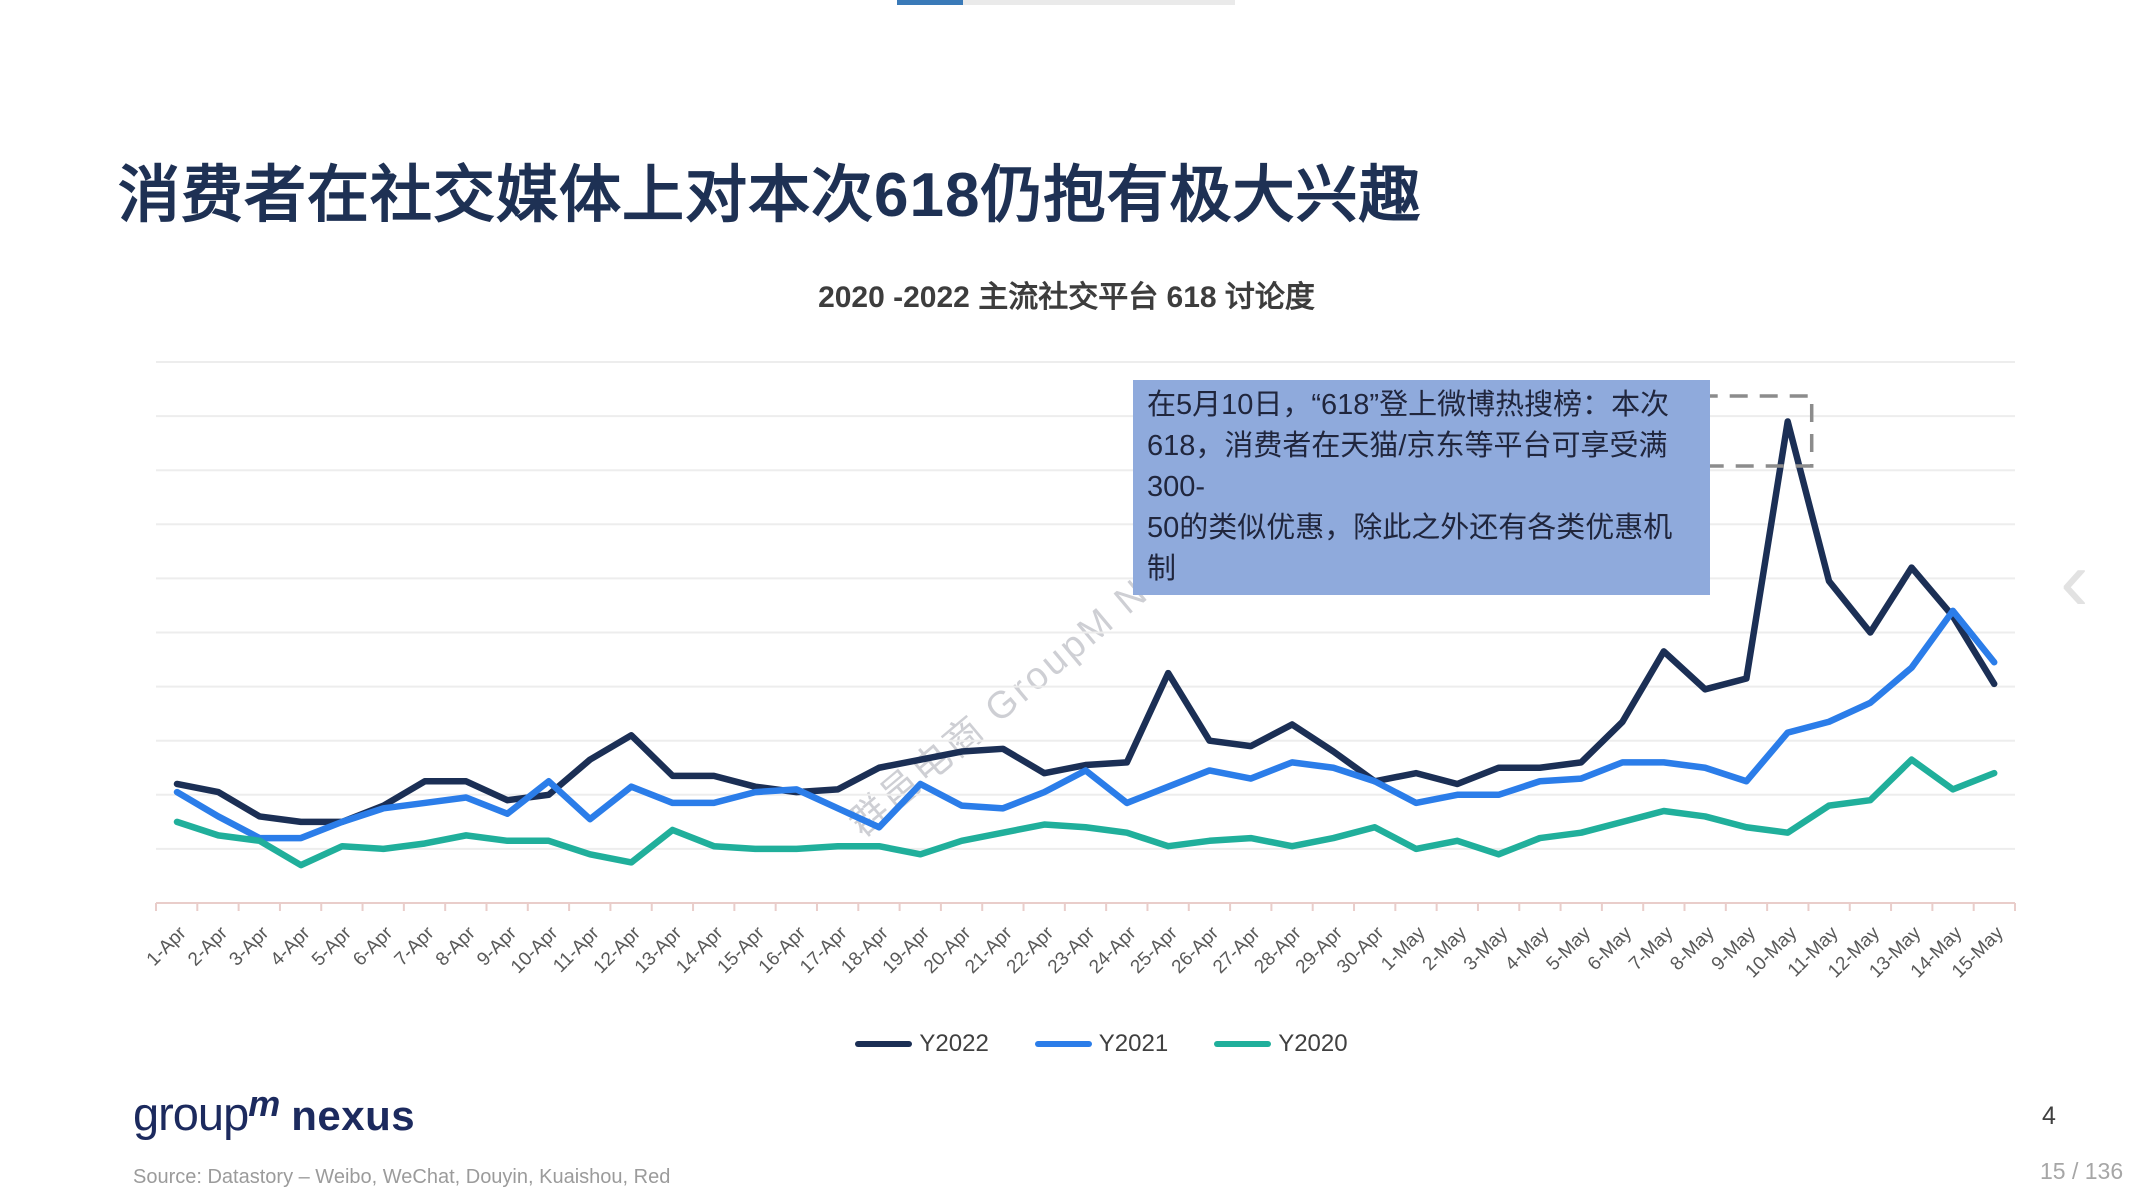 The width and height of the screenshot is (2133, 1200). What do you see at coordinates (2049, 1116) in the screenshot?
I see `slide-page-number: 4` at bounding box center [2049, 1116].